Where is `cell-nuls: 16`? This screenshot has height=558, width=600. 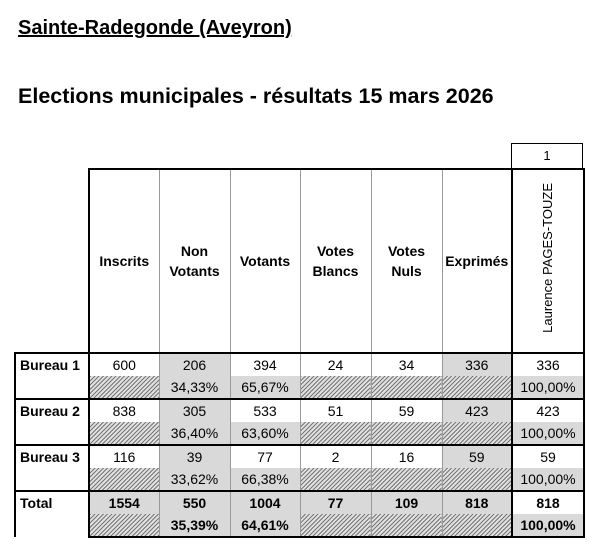
cell-nuls: 16 is located at coordinates (406, 456).